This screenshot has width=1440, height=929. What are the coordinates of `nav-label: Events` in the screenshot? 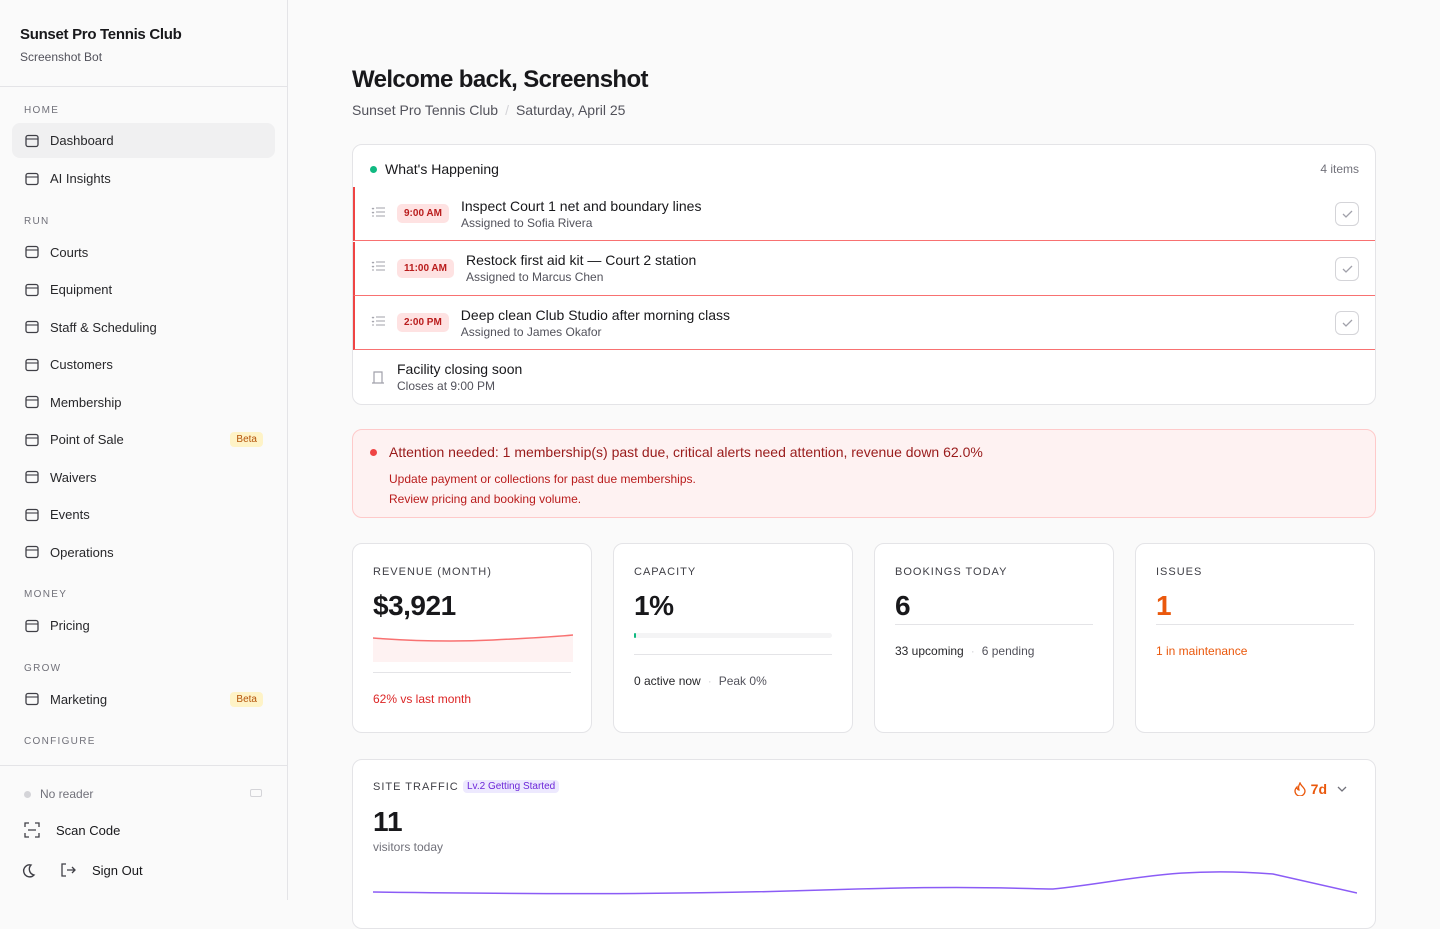 It's located at (70, 515).